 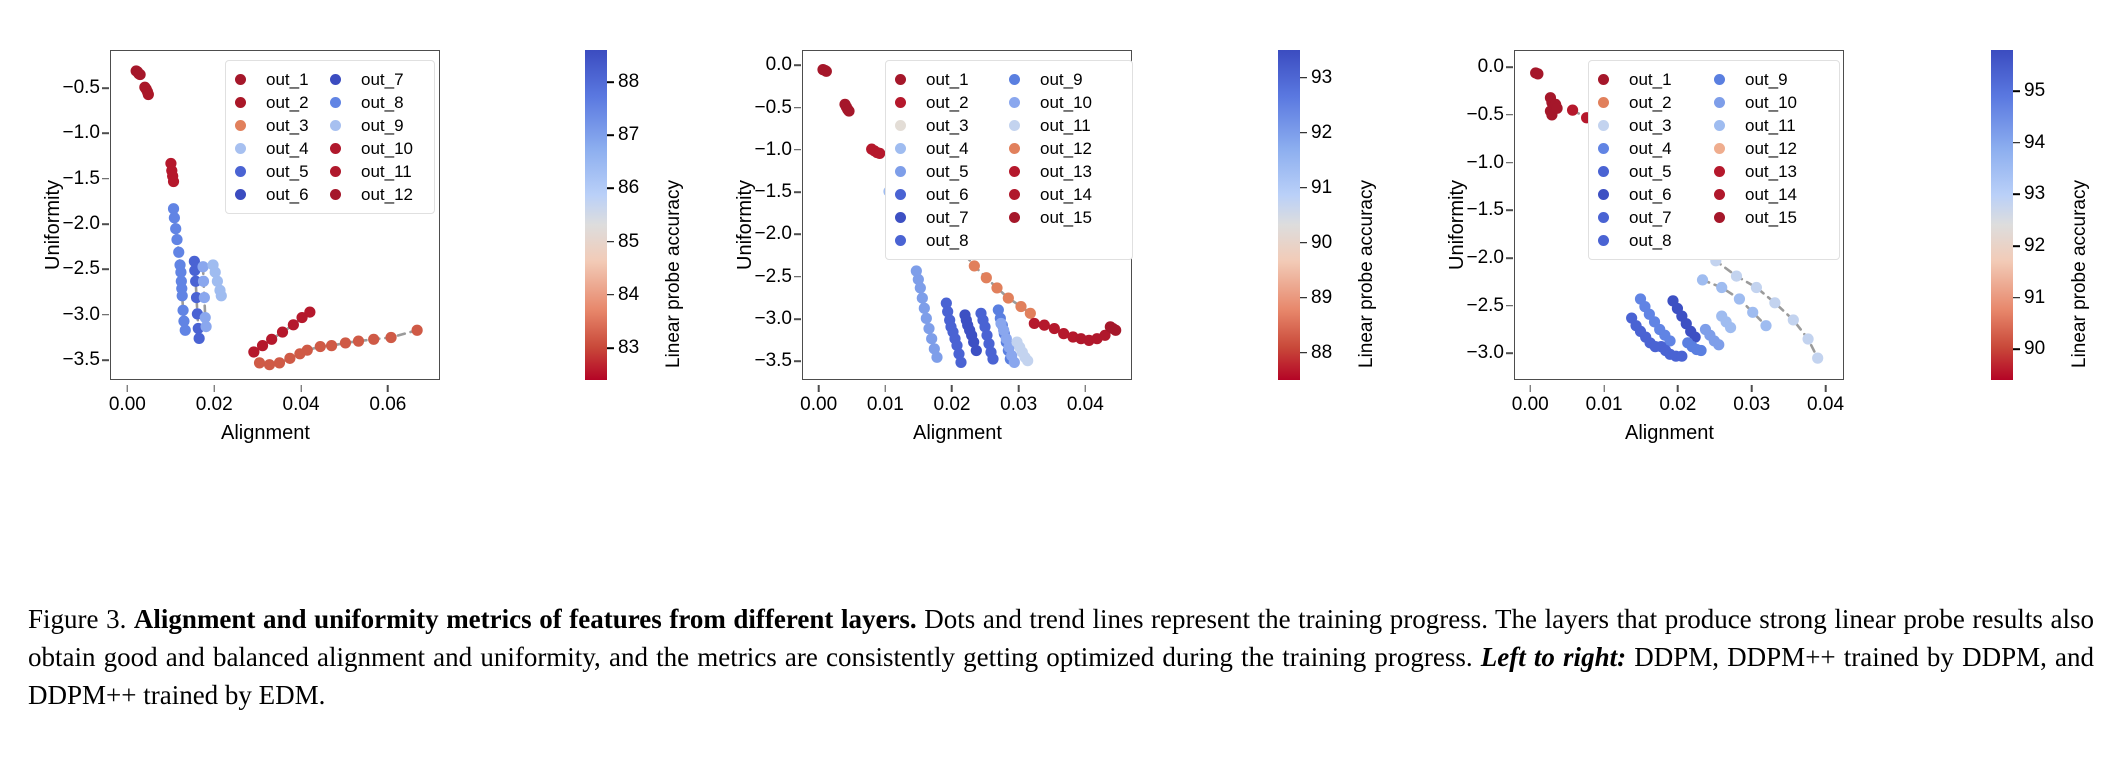 I want to click on colorbar-tick-label: 83, so click(x=623, y=348).